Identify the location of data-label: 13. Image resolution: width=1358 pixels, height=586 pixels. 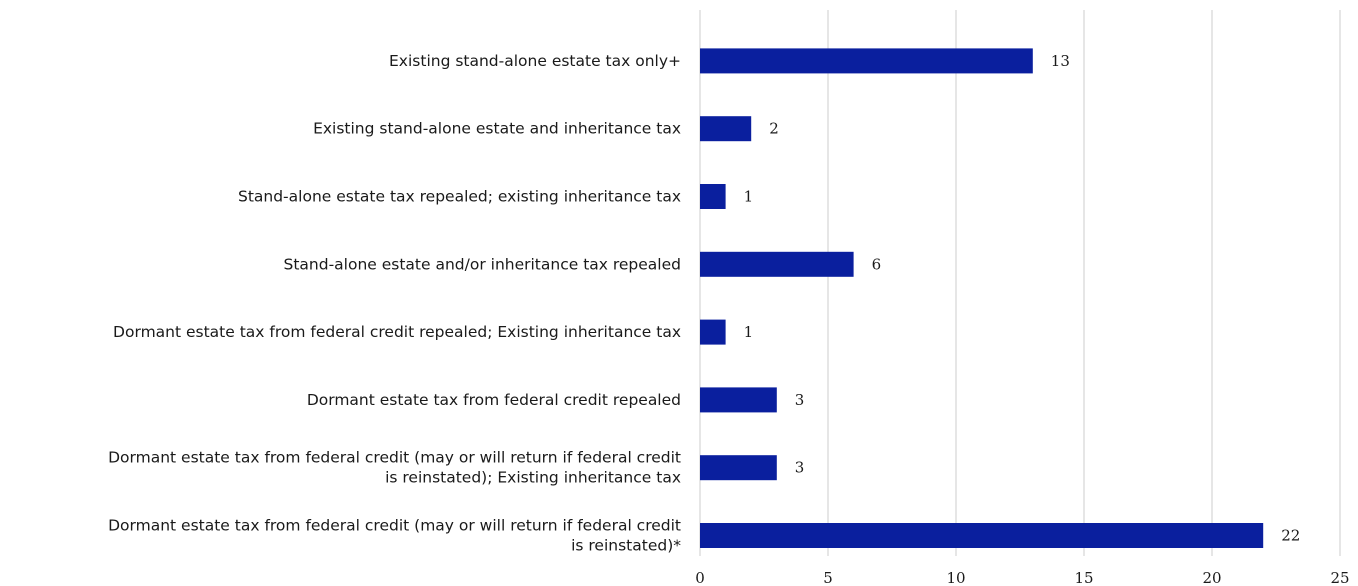
(1060, 61).